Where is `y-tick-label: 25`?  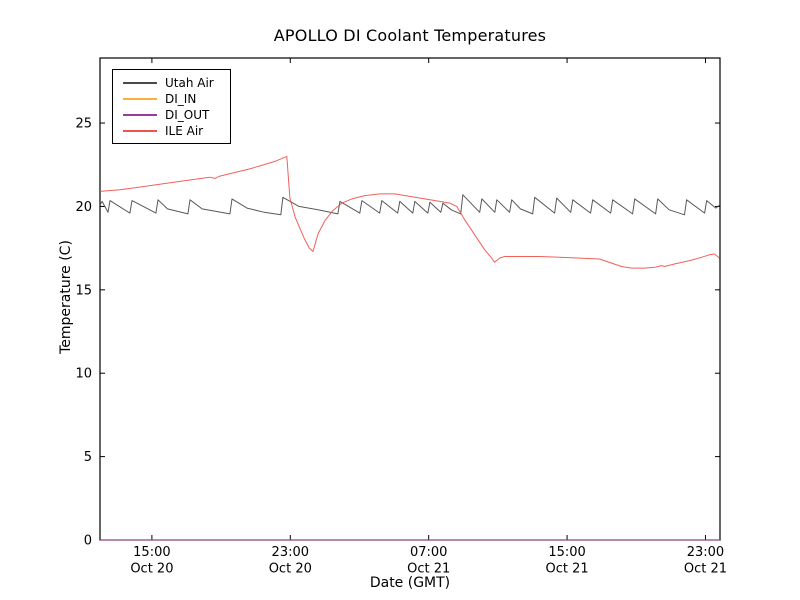 y-tick-label: 25 is located at coordinates (83, 124).